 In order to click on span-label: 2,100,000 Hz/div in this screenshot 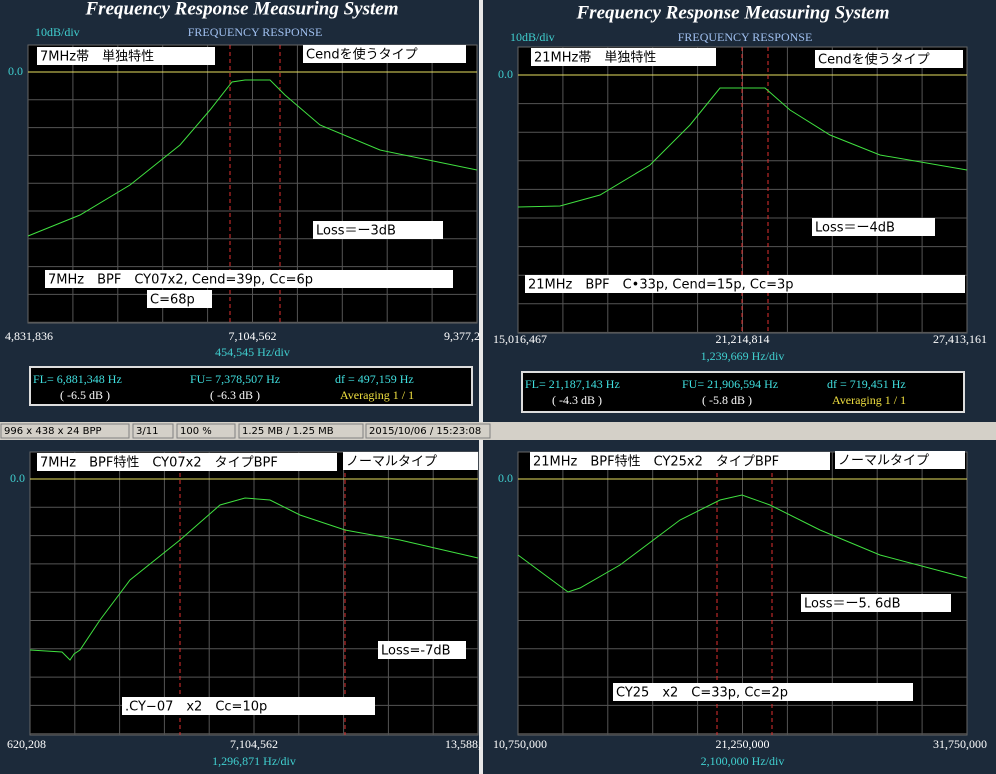, I will do `click(743, 761)`.